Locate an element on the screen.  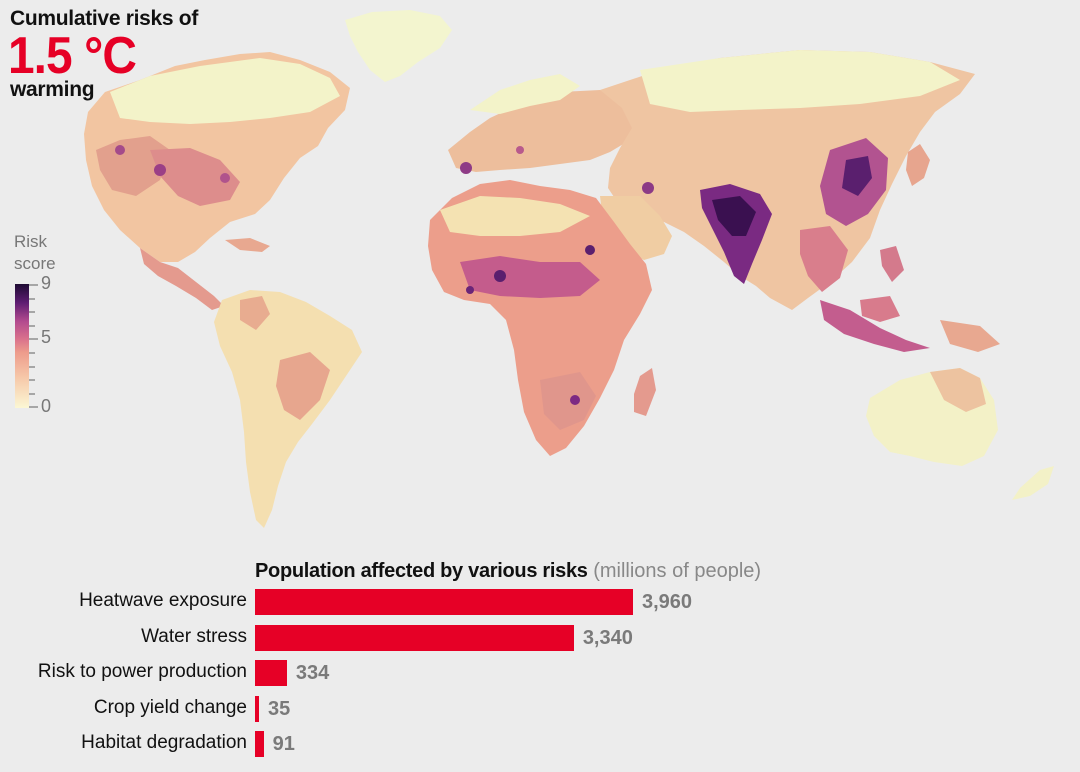
japan is located at coordinates (918, 165).